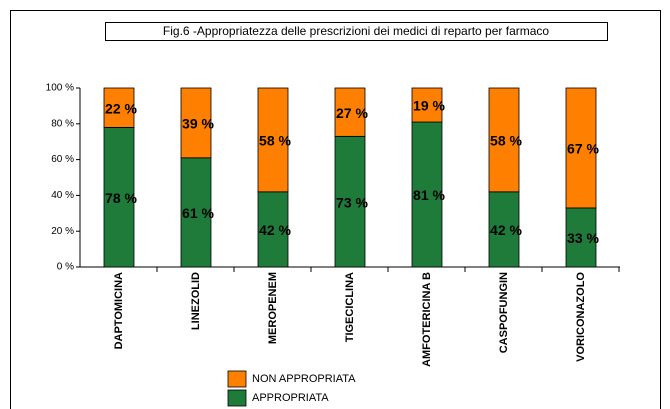 This screenshot has width=670, height=409. Describe the element at coordinates (350, 307) in the screenshot. I see `x-tick-label: TIGECICLINA` at that location.